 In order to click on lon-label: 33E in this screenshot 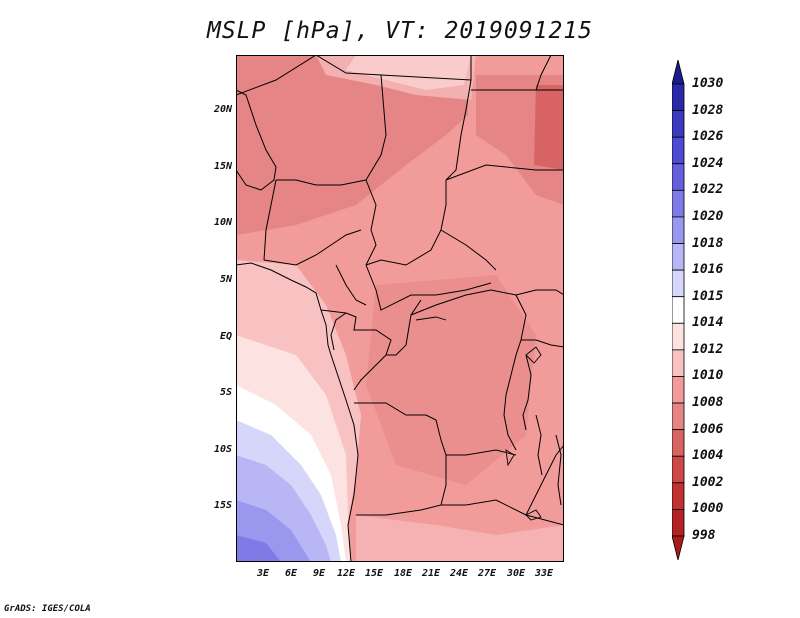, I will do `click(544, 573)`.